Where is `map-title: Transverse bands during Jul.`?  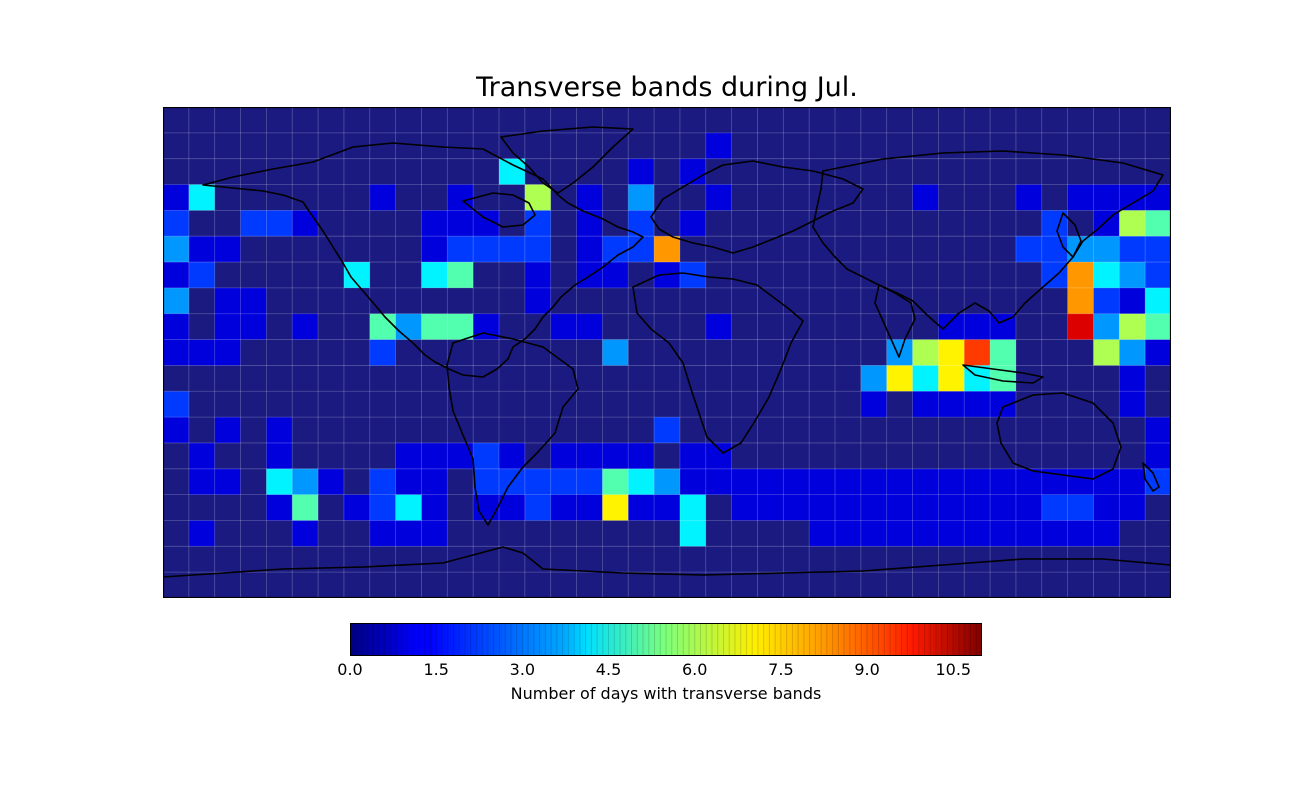 map-title: Transverse bands during Jul. is located at coordinates (667, 87).